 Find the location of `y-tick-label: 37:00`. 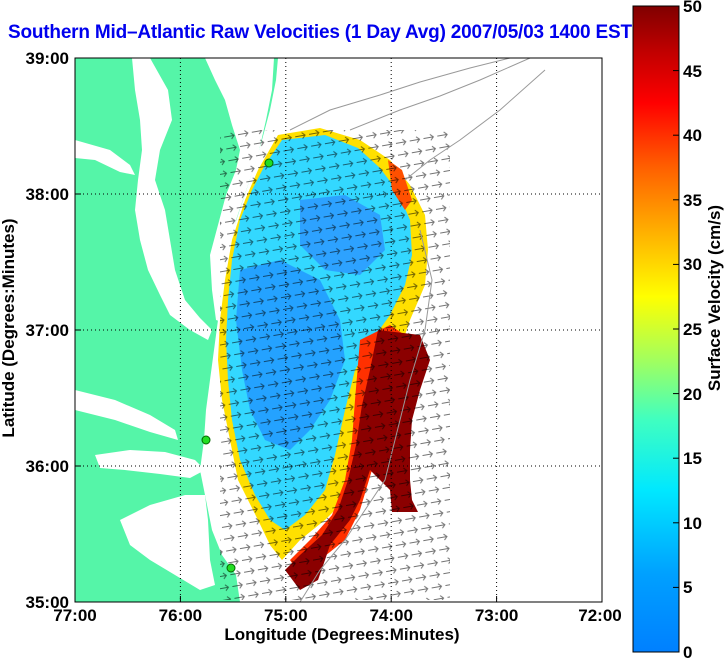

y-tick-label: 37:00 is located at coordinates (47, 330).